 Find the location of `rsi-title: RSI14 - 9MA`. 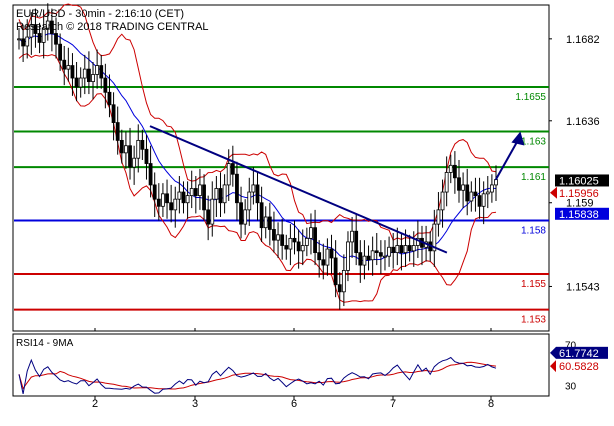

rsi-title: RSI14 - 9MA is located at coordinates (45, 343).